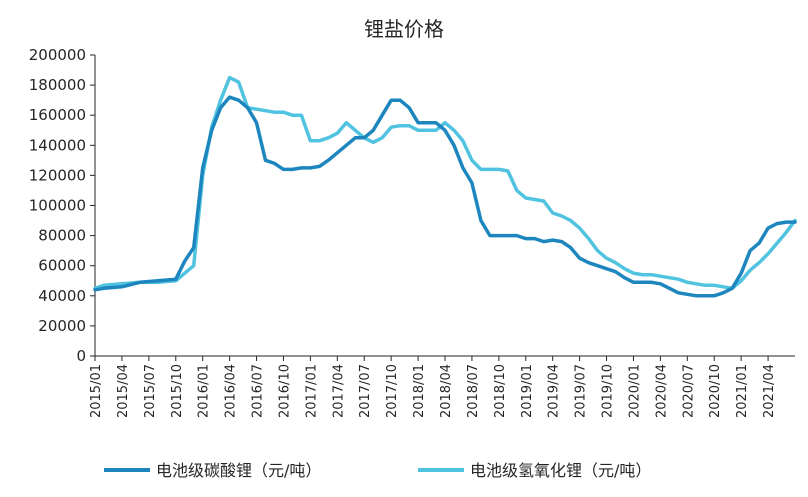 The height and width of the screenshot is (497, 808). I want to click on x-tick-label: 2020/10, so click(715, 391).